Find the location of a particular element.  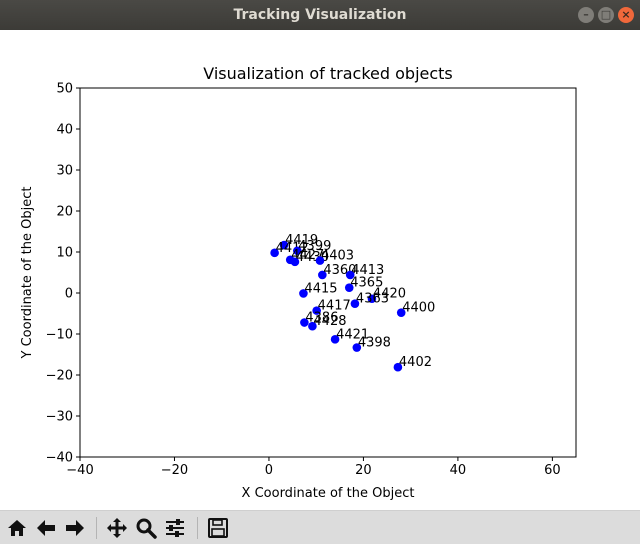

home-button is located at coordinates (17, 528).